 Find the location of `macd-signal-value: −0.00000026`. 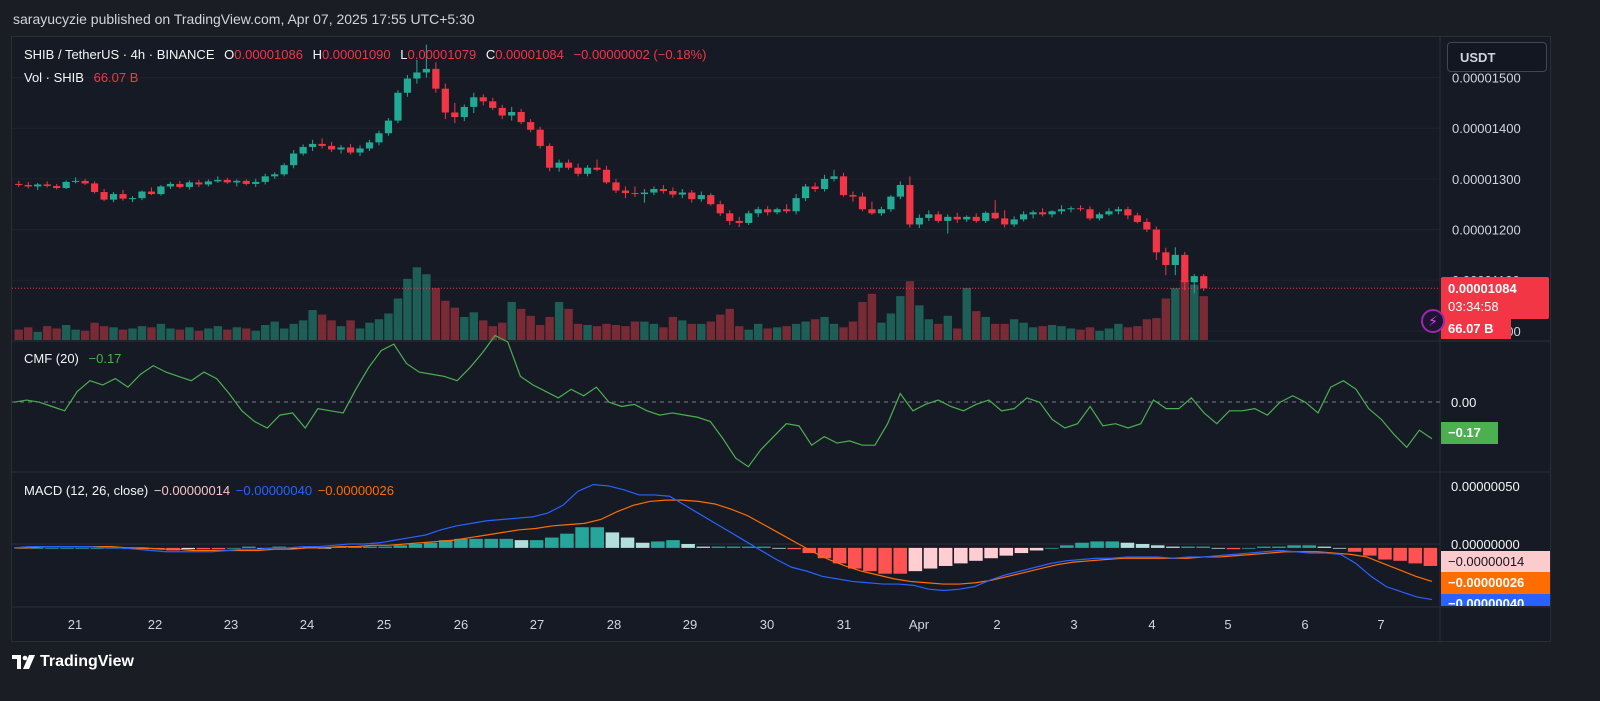

macd-signal-value: −0.00000026 is located at coordinates (355, 490).